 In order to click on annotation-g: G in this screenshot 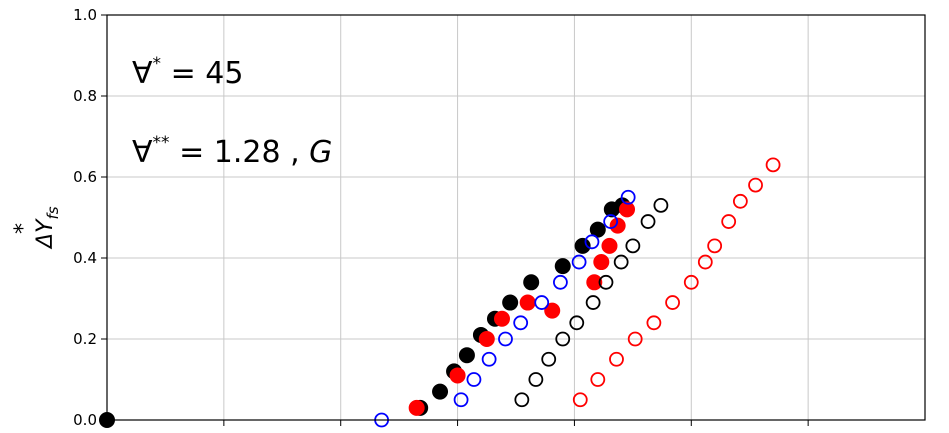, I will do `click(320, 152)`.